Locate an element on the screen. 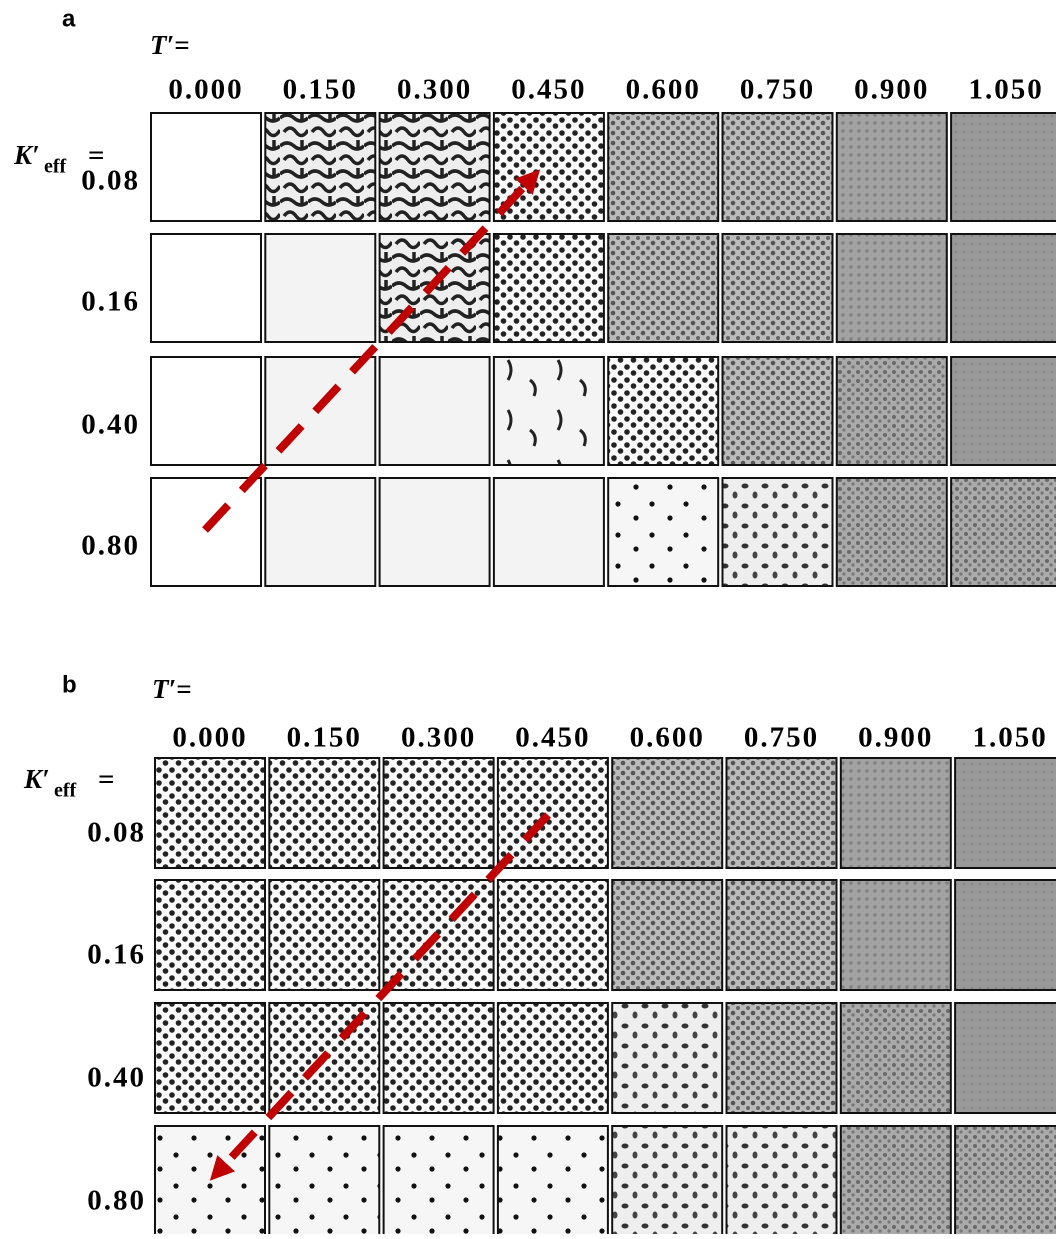  panel-label: b is located at coordinates (69, 684).